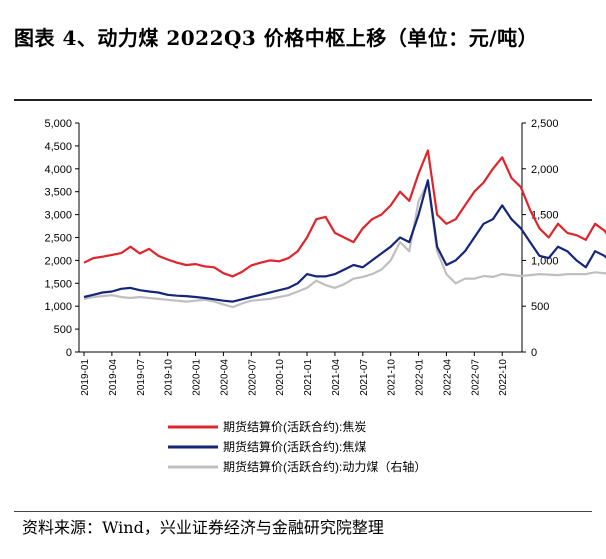  What do you see at coordinates (540, 307) in the screenshot?
I see `right-y-tick-label: 500` at bounding box center [540, 307].